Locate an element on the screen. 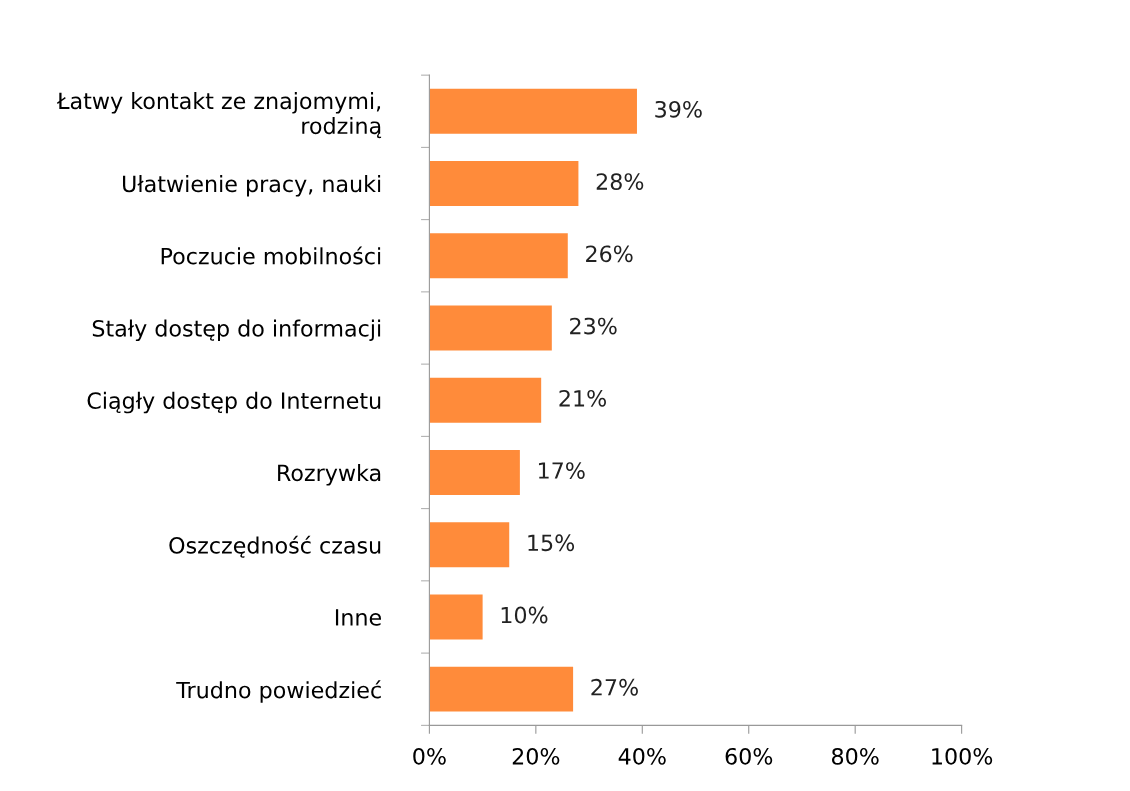 This screenshot has width=1130, height=791. y-tick-label: Rozrywka is located at coordinates (329, 475).